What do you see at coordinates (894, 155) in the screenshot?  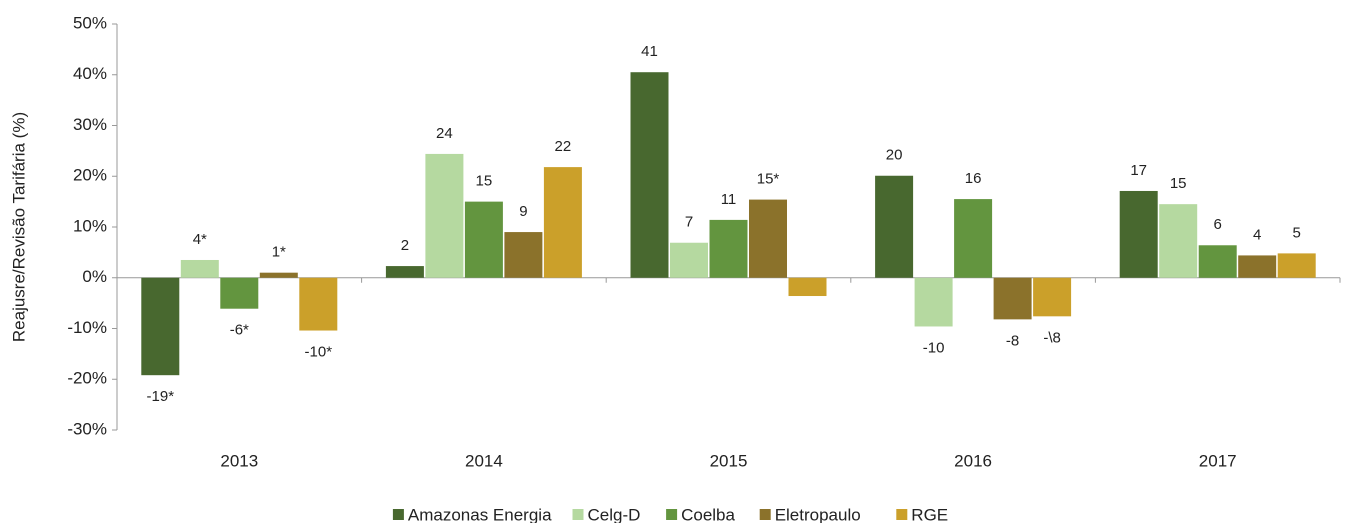 I see `data-label: 20` at bounding box center [894, 155].